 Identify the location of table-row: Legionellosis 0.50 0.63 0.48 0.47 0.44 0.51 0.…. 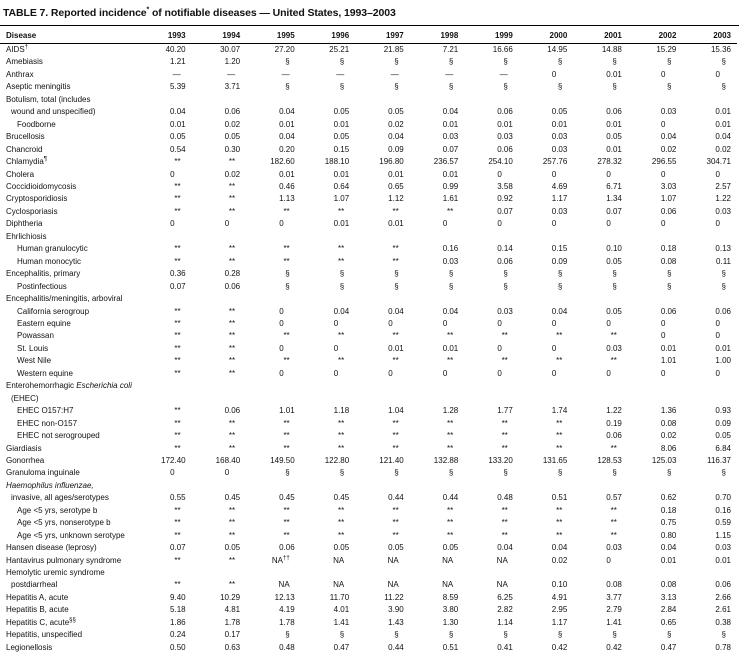
(368, 648).